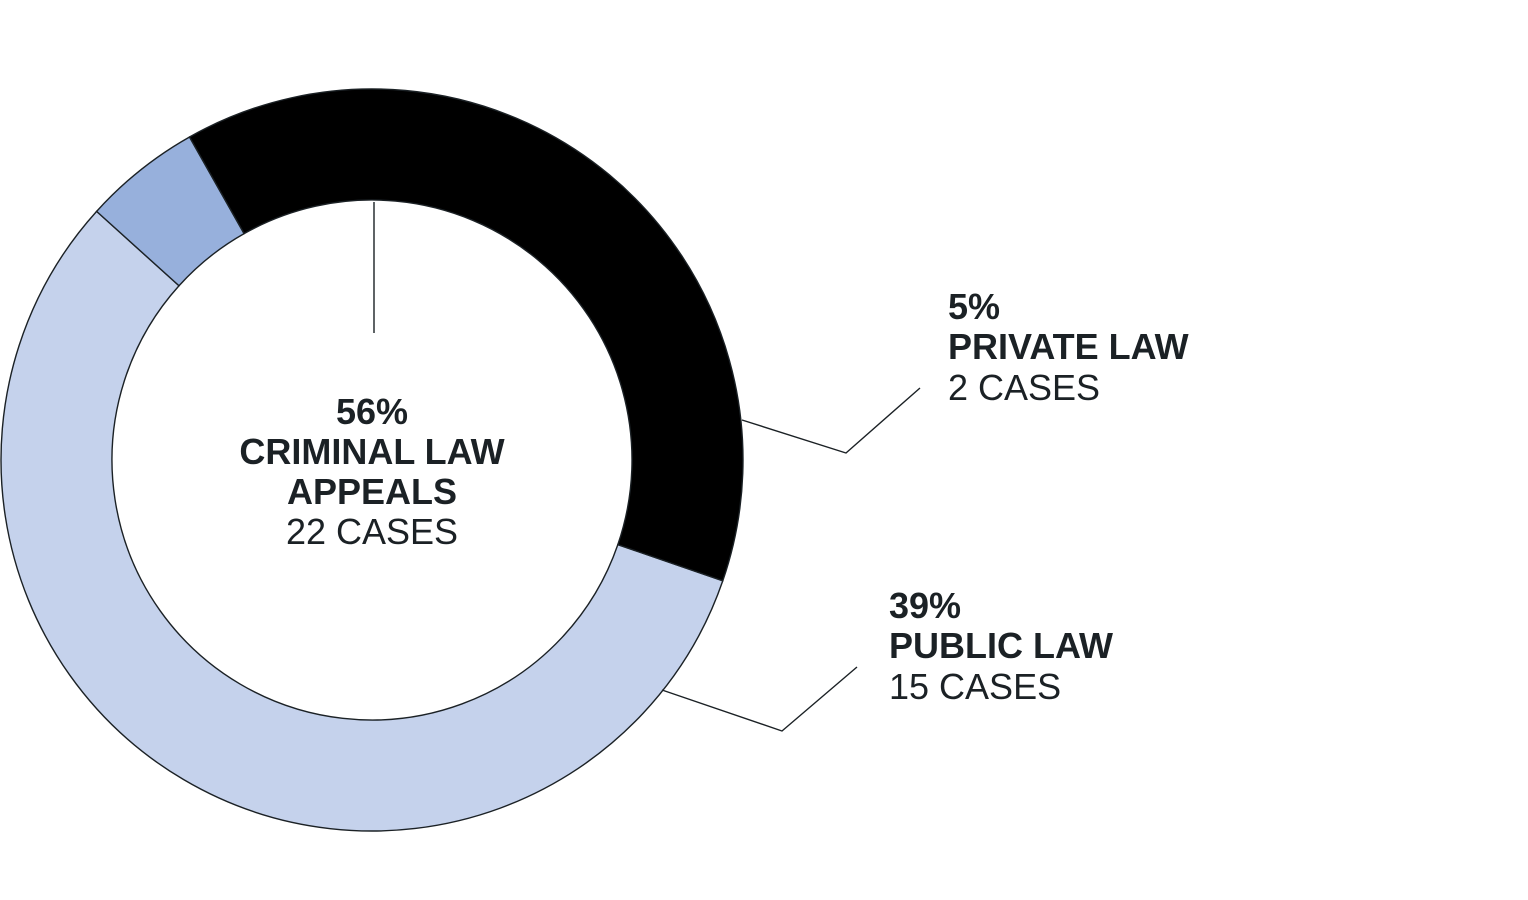 The image size is (1528, 900). I want to click on public-law-category: PUBLIC LAW, so click(1001, 645).